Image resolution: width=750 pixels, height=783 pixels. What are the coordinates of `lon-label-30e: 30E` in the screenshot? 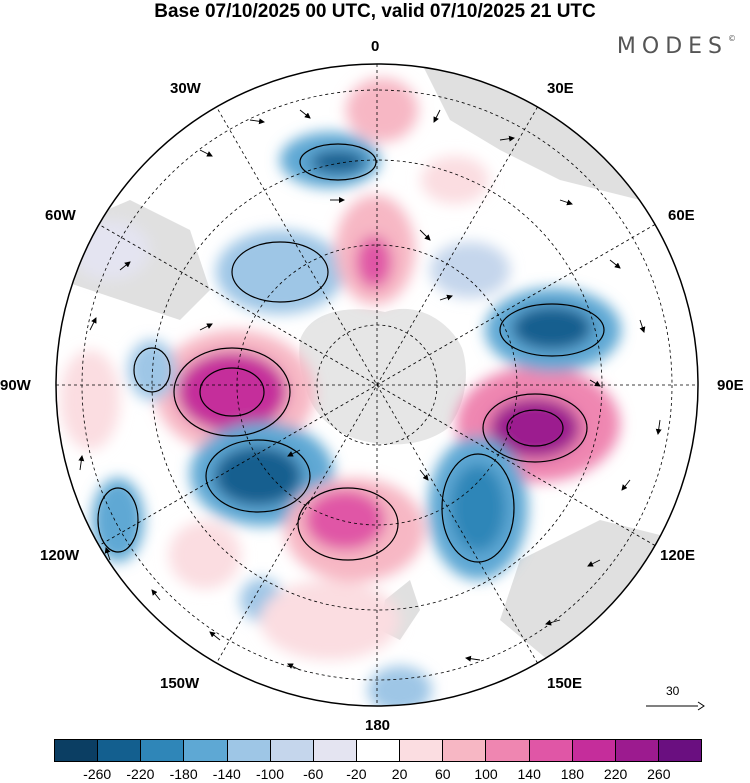 It's located at (560, 88).